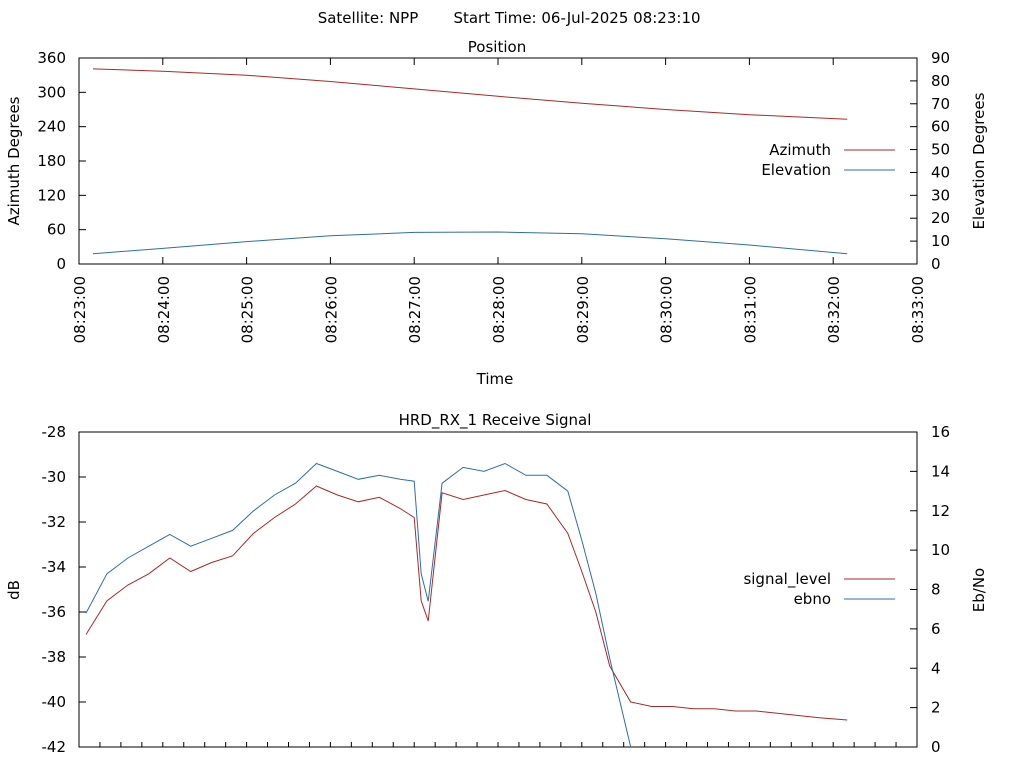 The height and width of the screenshot is (768, 1024). I want to click on x-tick-label: 08:26:00, so click(331, 309).